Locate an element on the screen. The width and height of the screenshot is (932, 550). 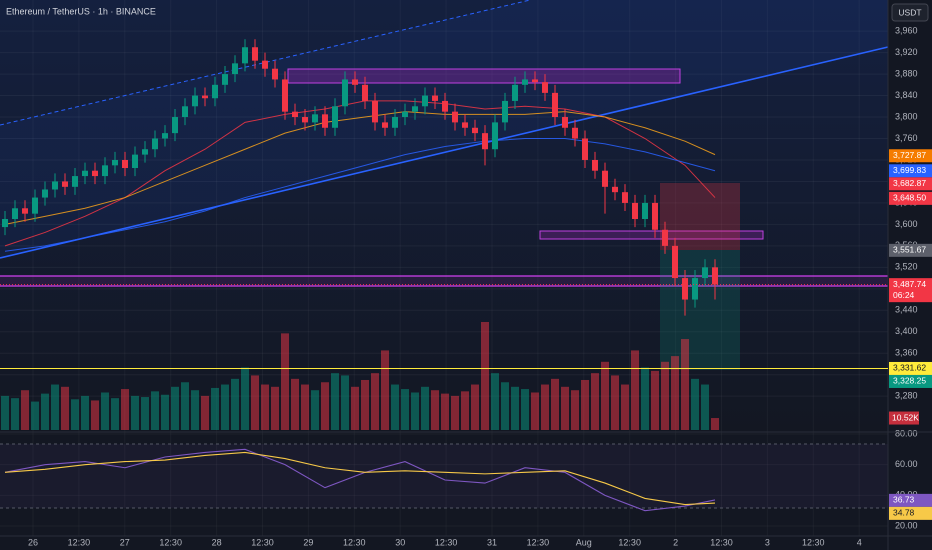
currency-label: USDT is located at coordinates (909, 12).